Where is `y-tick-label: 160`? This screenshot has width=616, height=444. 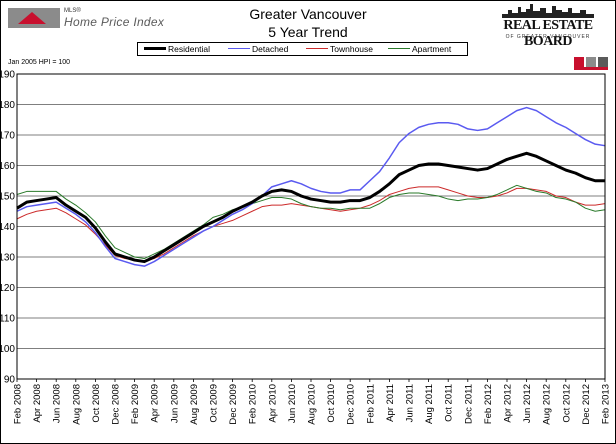
y-tick-label: 160 is located at coordinates (7, 166).